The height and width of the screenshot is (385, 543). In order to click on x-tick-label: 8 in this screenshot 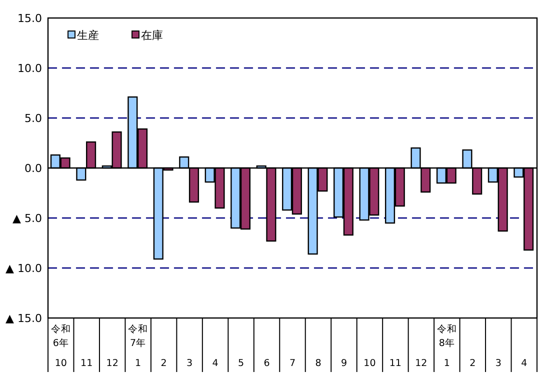, I will do `click(318, 363)`.